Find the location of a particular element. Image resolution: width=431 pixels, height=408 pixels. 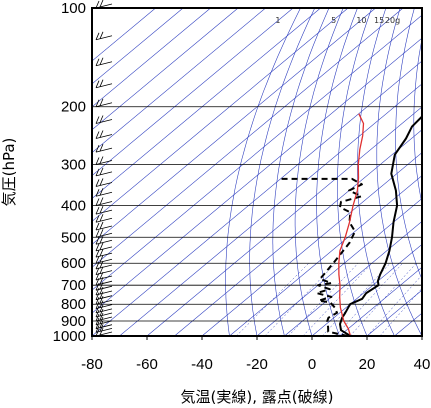

x-tick-label: -80 is located at coordinates (92, 364).